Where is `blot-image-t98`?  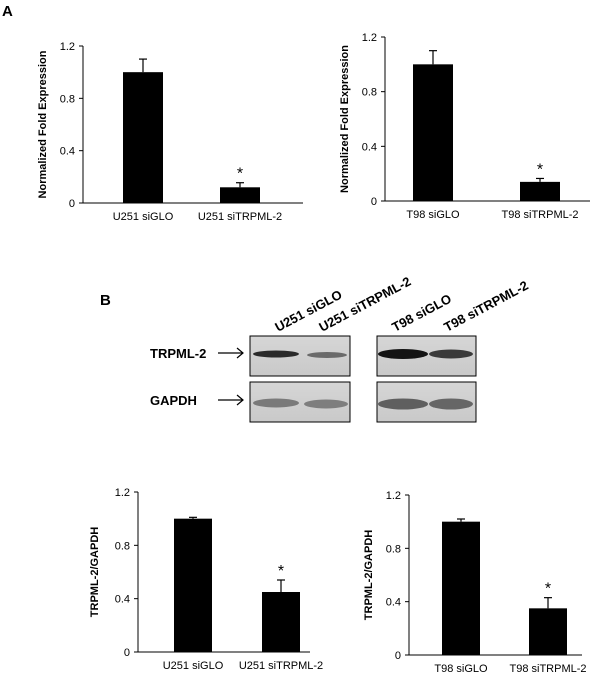 blot-image-t98 is located at coordinates (426, 379).